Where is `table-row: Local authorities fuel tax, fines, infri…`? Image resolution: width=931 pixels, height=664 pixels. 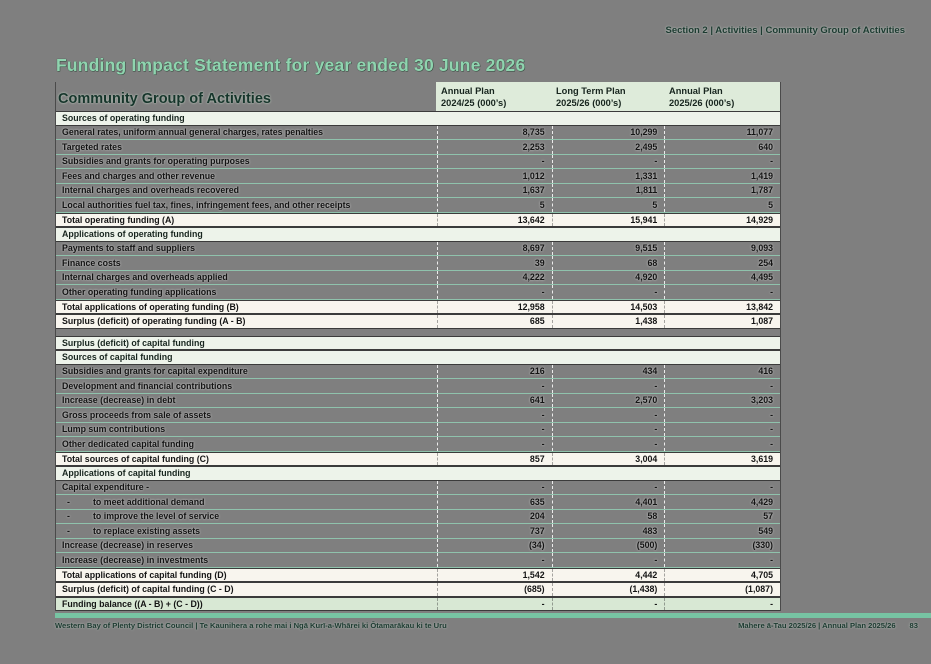
table-row: Local authorities fuel tax, fines, infri… is located at coordinates (418, 205).